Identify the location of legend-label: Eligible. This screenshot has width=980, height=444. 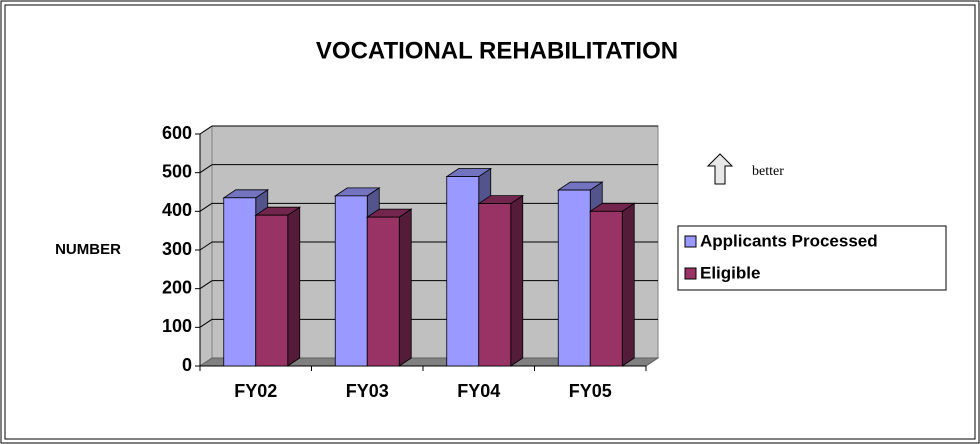
(730, 272).